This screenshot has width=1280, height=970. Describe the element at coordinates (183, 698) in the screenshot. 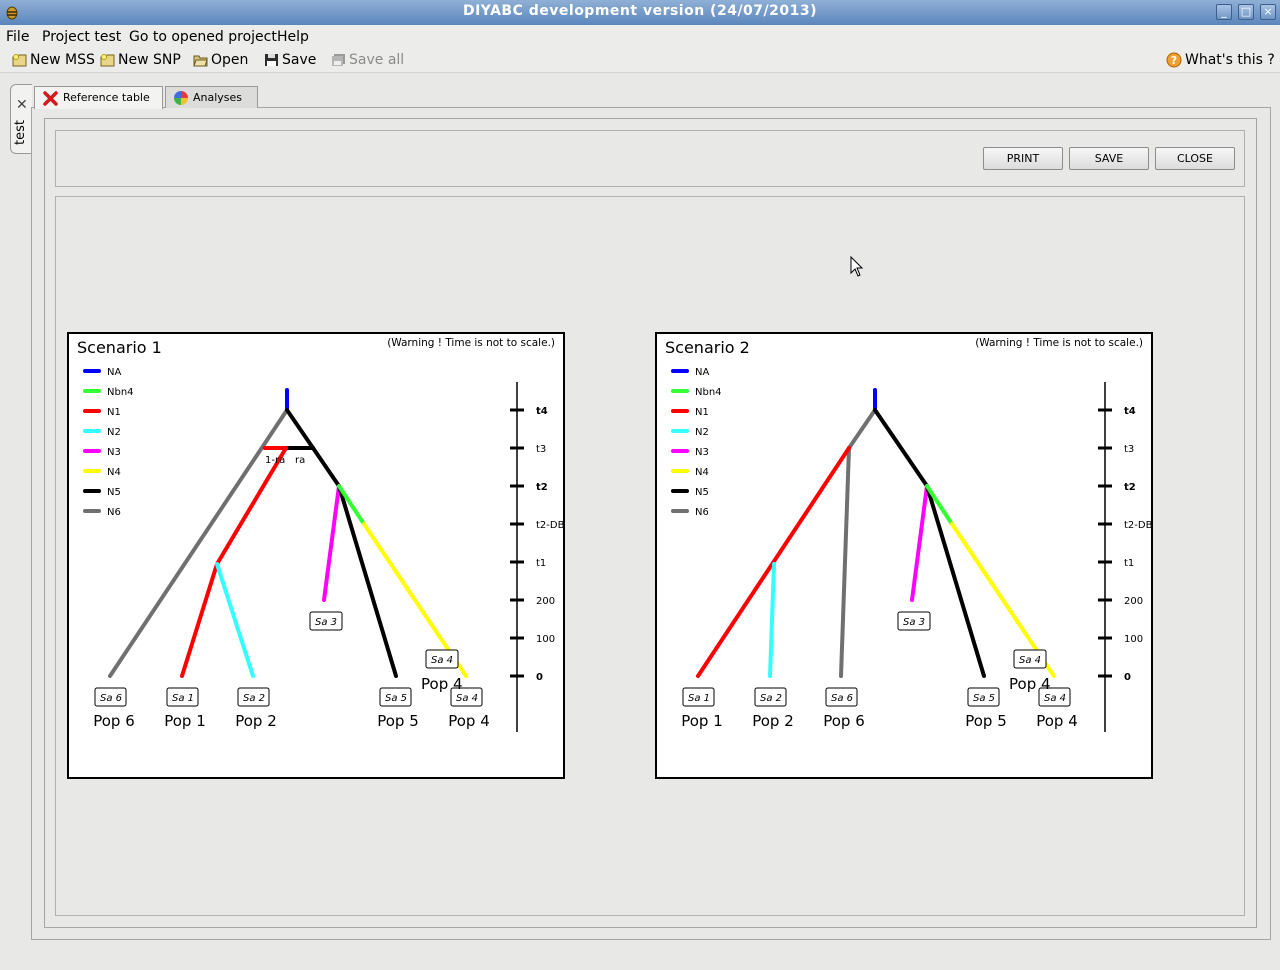

I see `sample-label: Sa 1` at that location.